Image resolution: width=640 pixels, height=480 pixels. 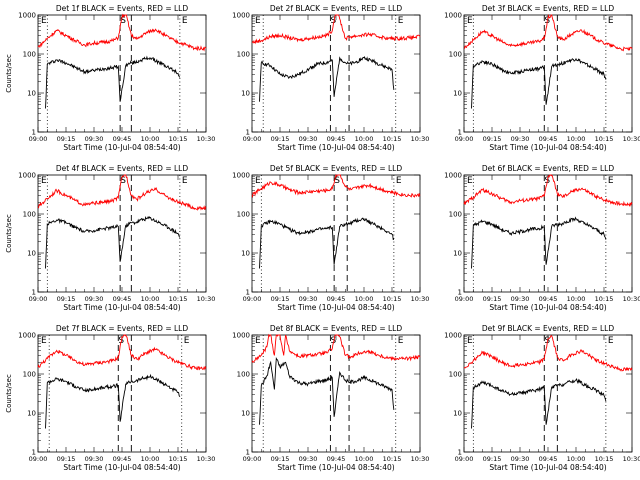 What do you see at coordinates (9, 73) in the screenshot?
I see `y-axis-label: Counts/sec` at bounding box center [9, 73].